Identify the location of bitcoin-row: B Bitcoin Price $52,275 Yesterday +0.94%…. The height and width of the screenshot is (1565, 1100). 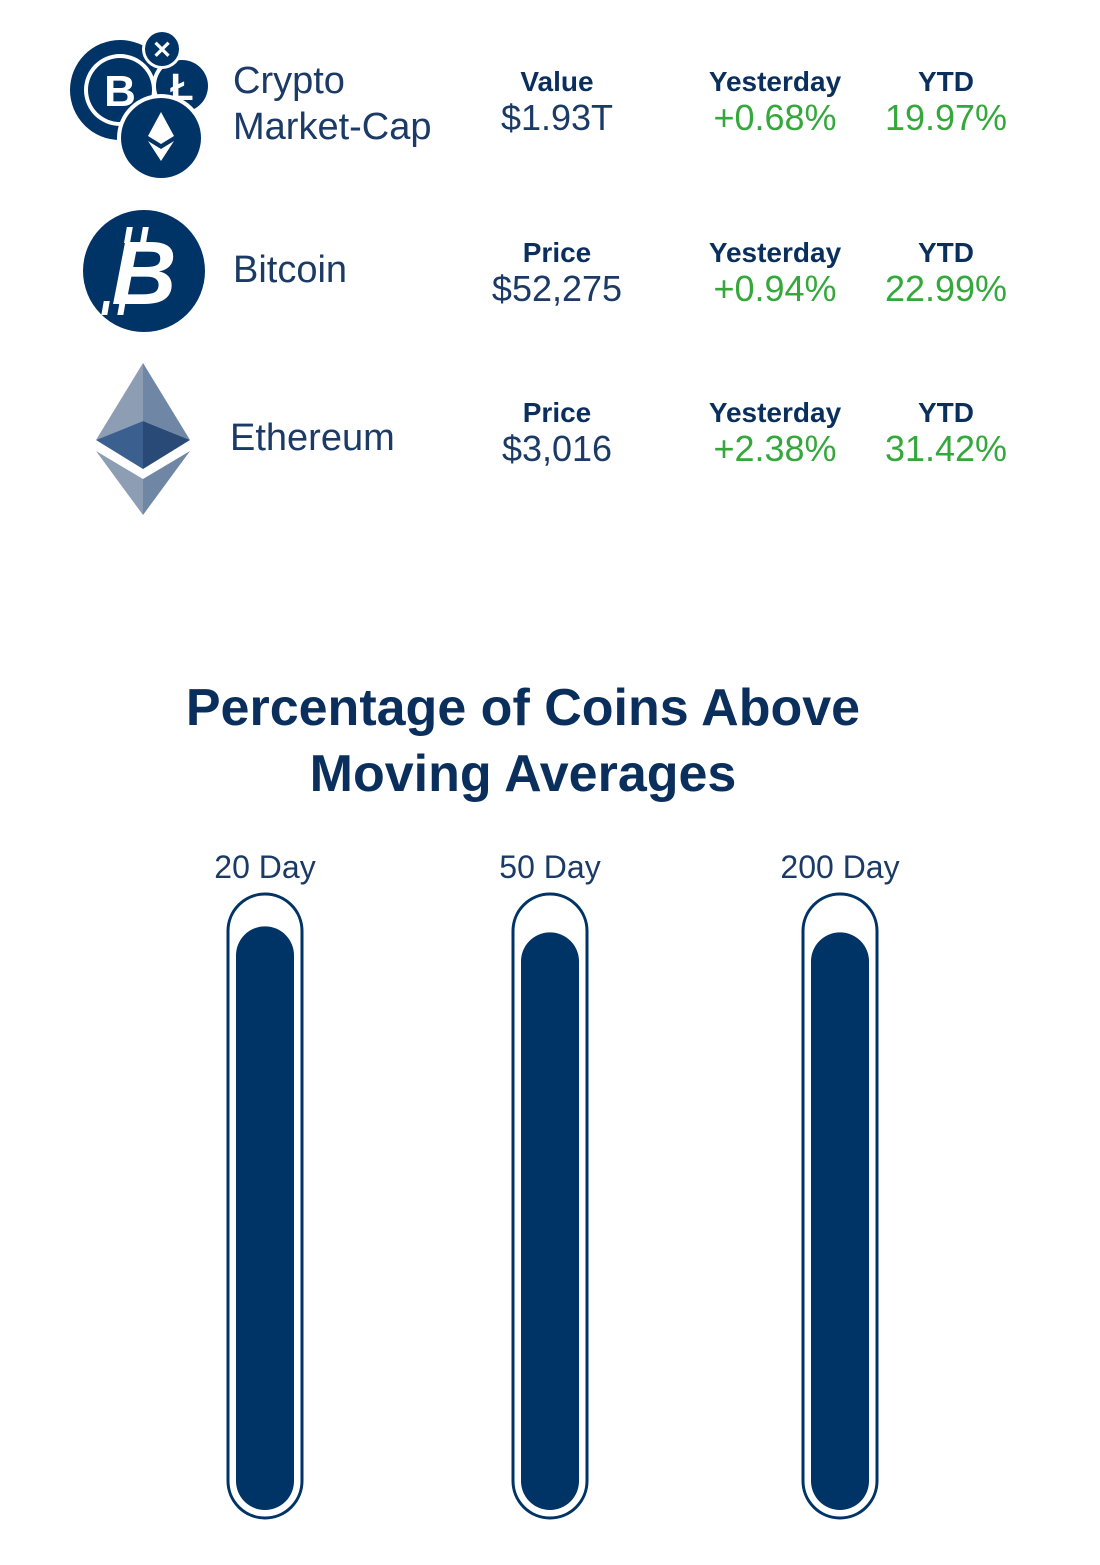
(550, 270).